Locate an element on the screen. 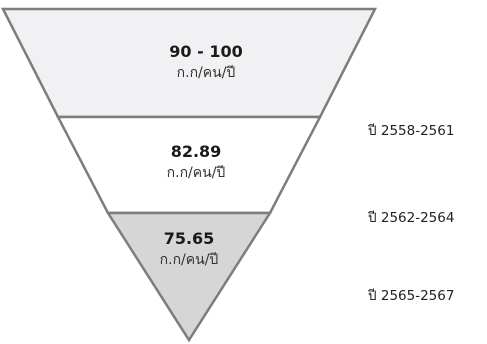 The width and height of the screenshot is (487, 344). period-label-middle: ปี 2562-2564 is located at coordinates (410, 218).